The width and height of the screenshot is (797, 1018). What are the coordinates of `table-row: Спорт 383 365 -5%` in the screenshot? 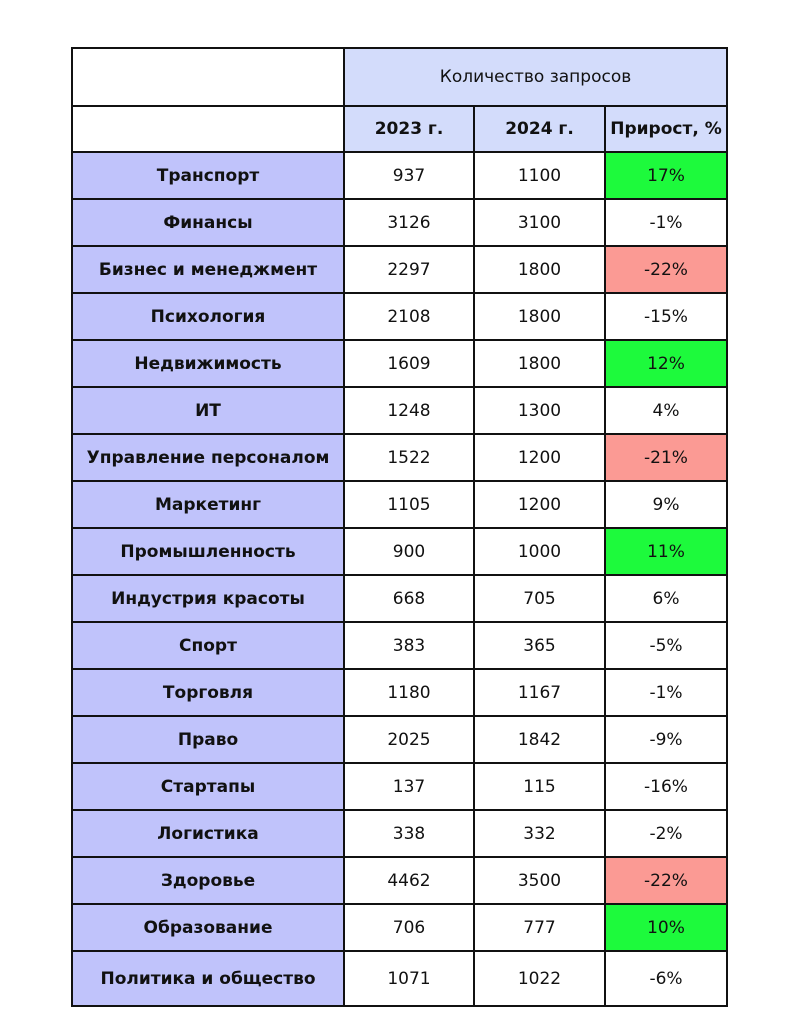 It's located at (399, 645).